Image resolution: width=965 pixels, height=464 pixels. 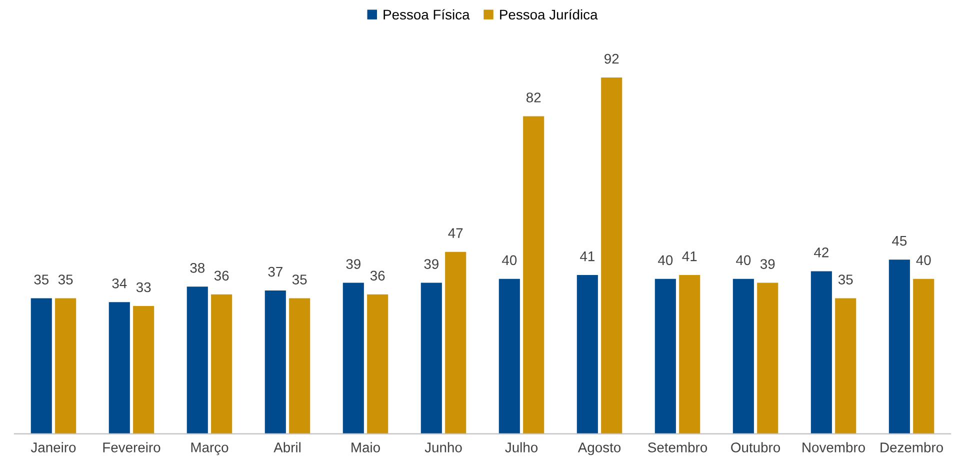 What do you see at coordinates (197, 267) in the screenshot?
I see `data-label: 38` at bounding box center [197, 267].